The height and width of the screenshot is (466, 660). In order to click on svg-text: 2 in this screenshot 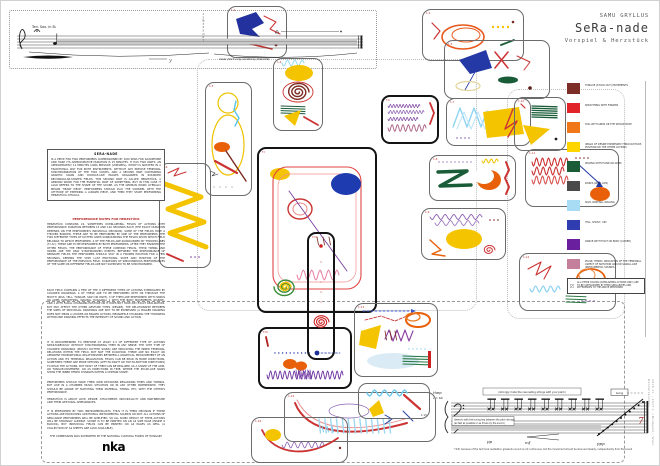, I will do `click(204, 17)`.